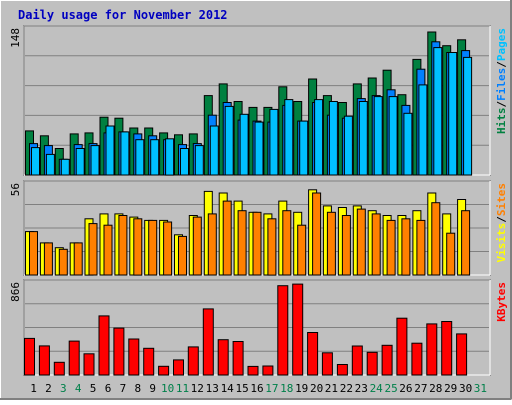  What do you see at coordinates (271, 388) in the screenshot?
I see `x-tick-label-day-17: 17` at bounding box center [271, 388].